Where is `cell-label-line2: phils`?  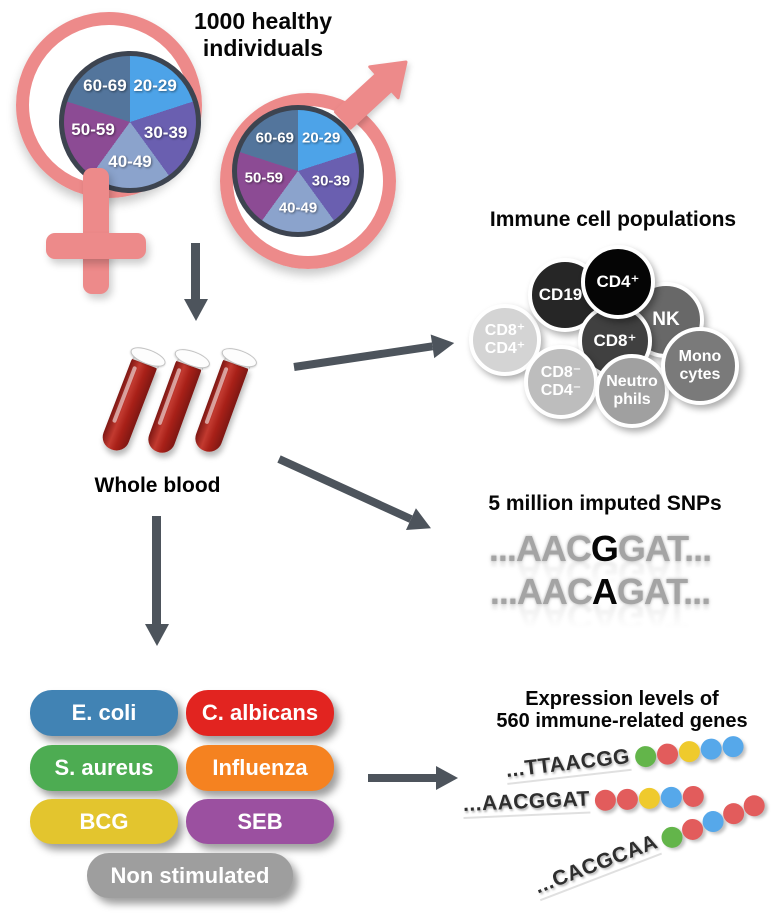
cell-label-line2: phils is located at coordinates (632, 399).